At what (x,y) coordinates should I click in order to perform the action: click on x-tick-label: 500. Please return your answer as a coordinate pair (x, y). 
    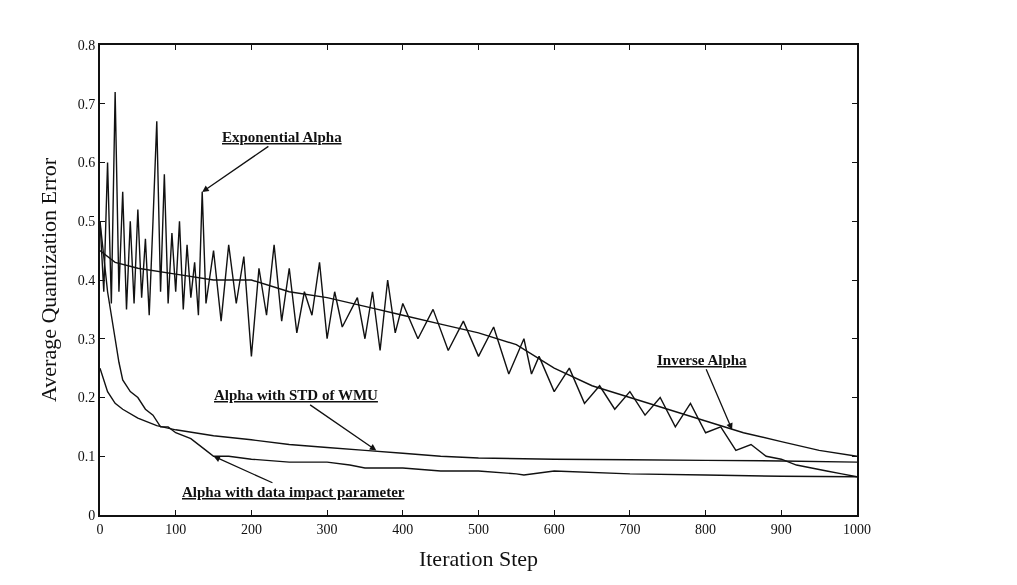
    Looking at the image, I should click on (478, 529).